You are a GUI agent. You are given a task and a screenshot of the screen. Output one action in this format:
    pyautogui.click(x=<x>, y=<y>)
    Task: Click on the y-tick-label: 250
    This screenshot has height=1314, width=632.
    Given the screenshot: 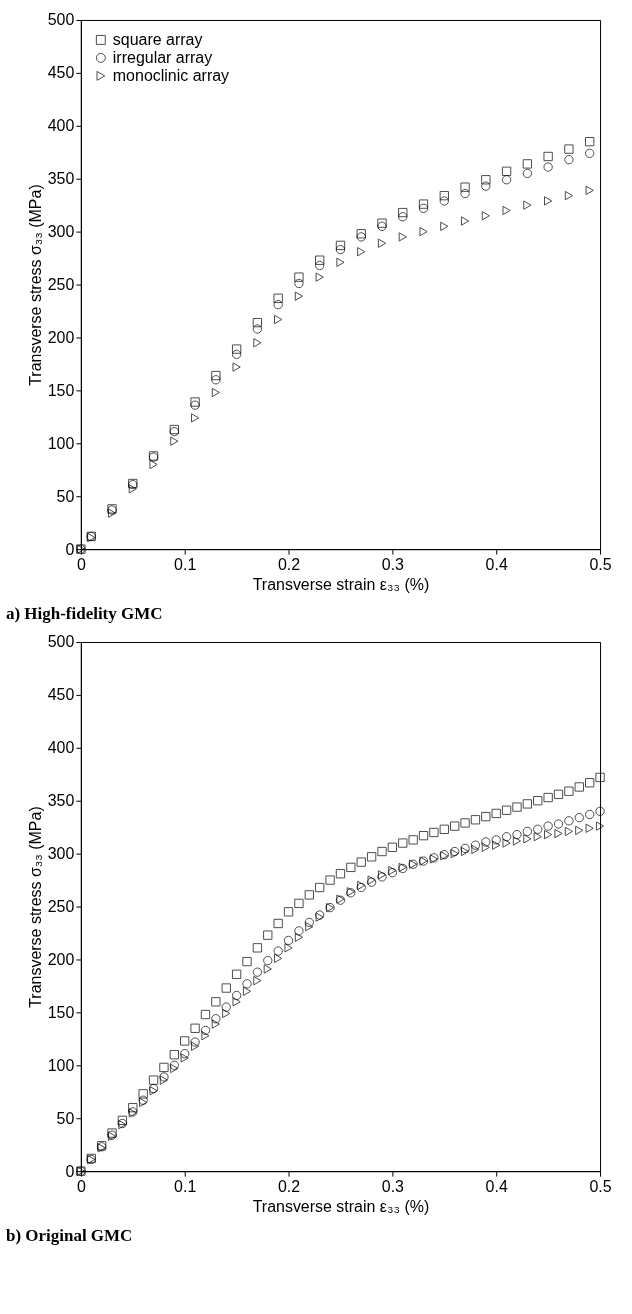 What is the action you would take?
    pyautogui.click(x=61, y=907)
    